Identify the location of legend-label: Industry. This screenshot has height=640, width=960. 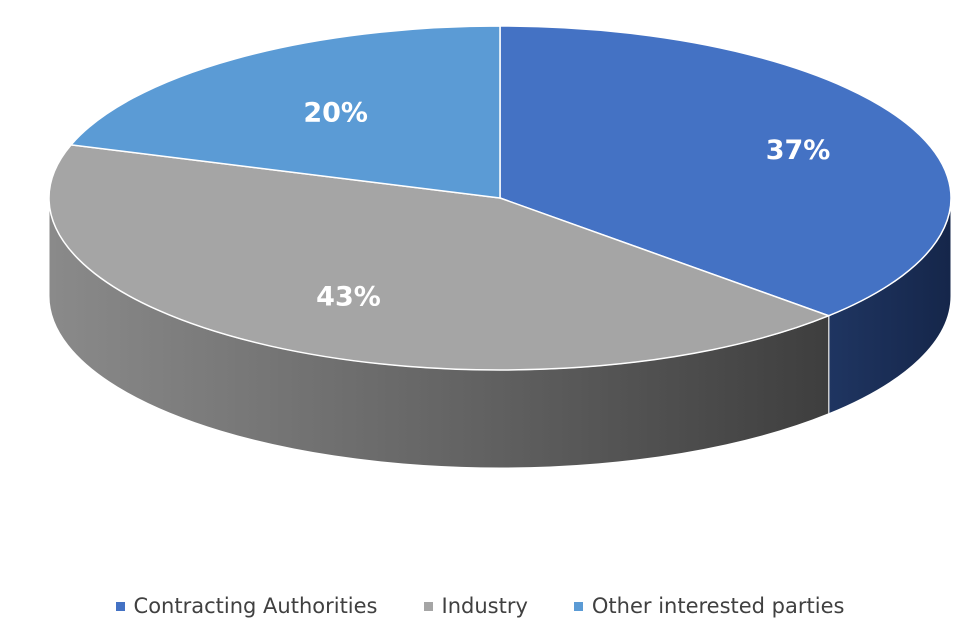
(484, 606).